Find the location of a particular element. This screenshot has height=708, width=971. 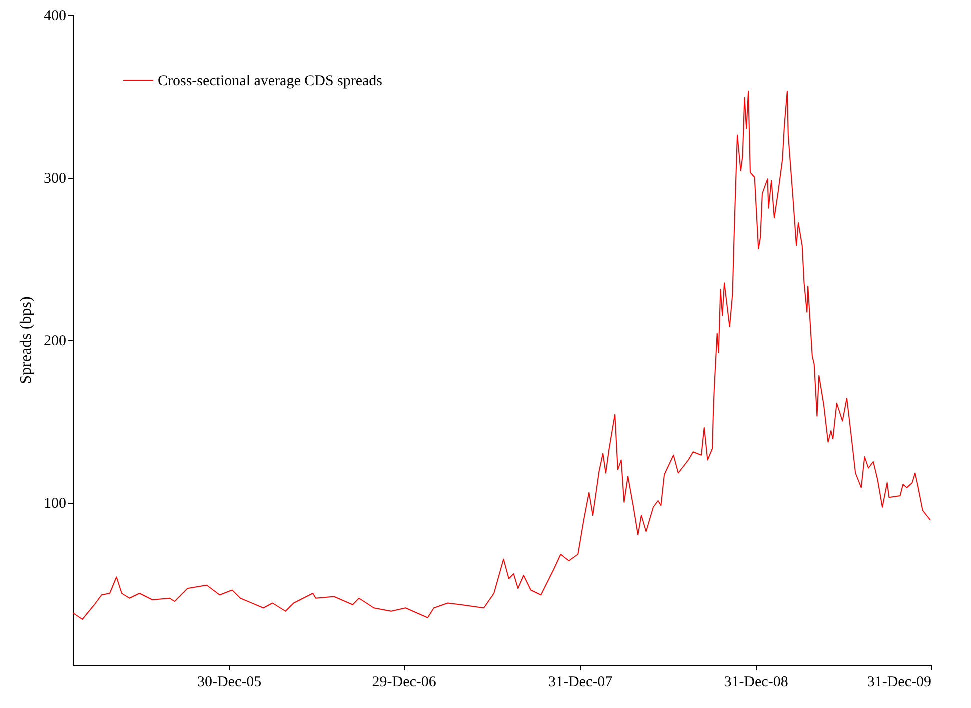

x-tick-label: 31-Dec-07 is located at coordinates (581, 682).